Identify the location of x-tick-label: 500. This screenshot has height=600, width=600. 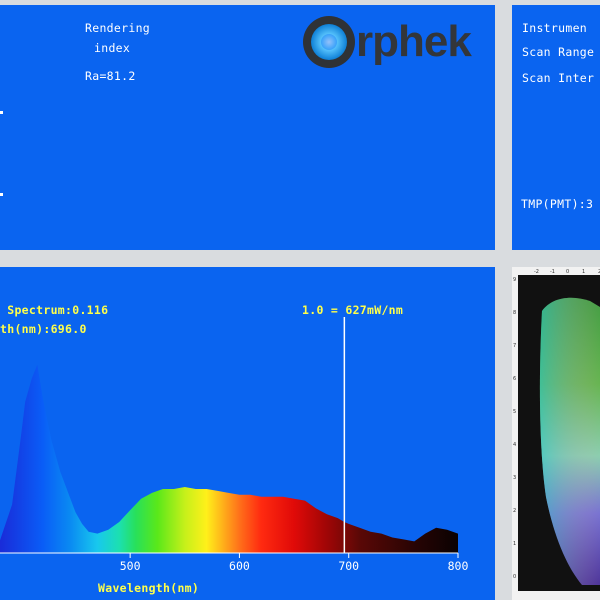
(130, 566).